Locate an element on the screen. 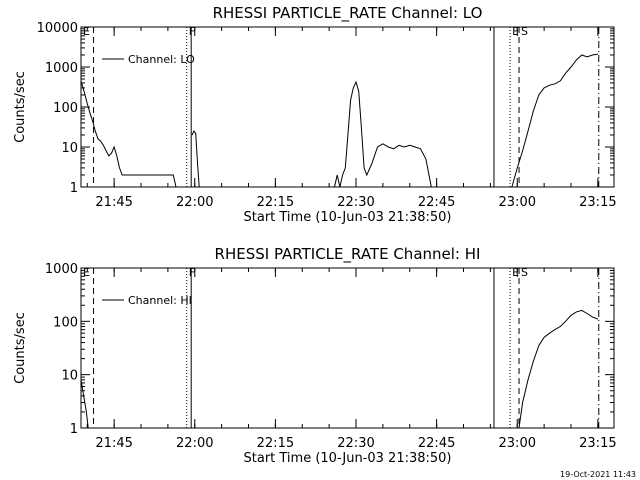 The width and height of the screenshot is (640, 480). legend-label: Channel: LO is located at coordinates (161, 59).